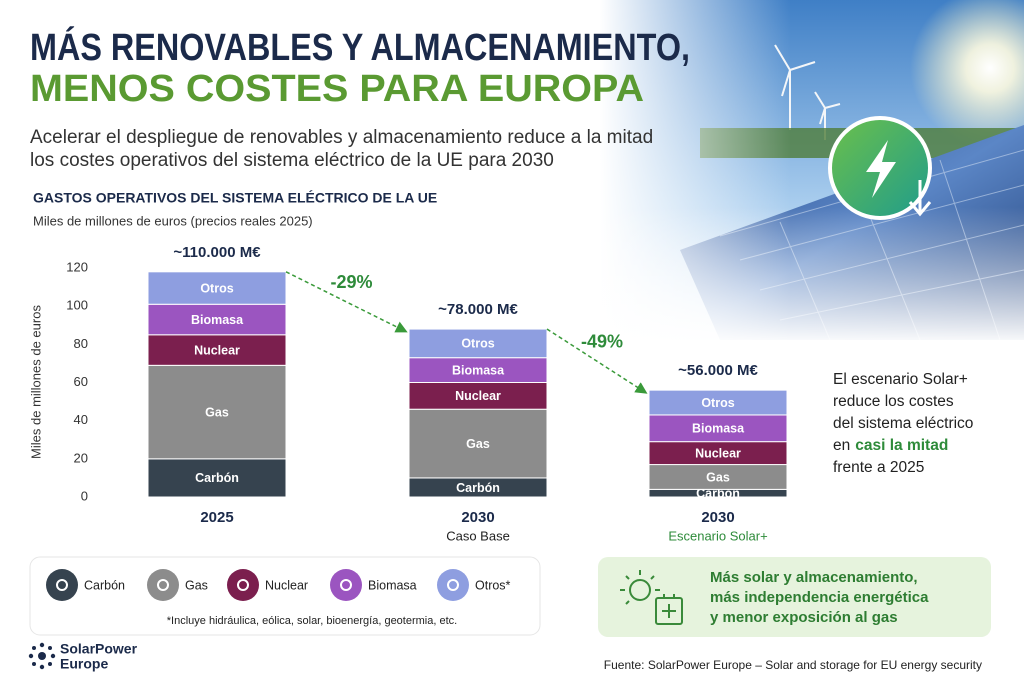 Image resolution: width=1024 pixels, height=683 pixels. I want to click on logo: SolarPower Europe, so click(83, 656).